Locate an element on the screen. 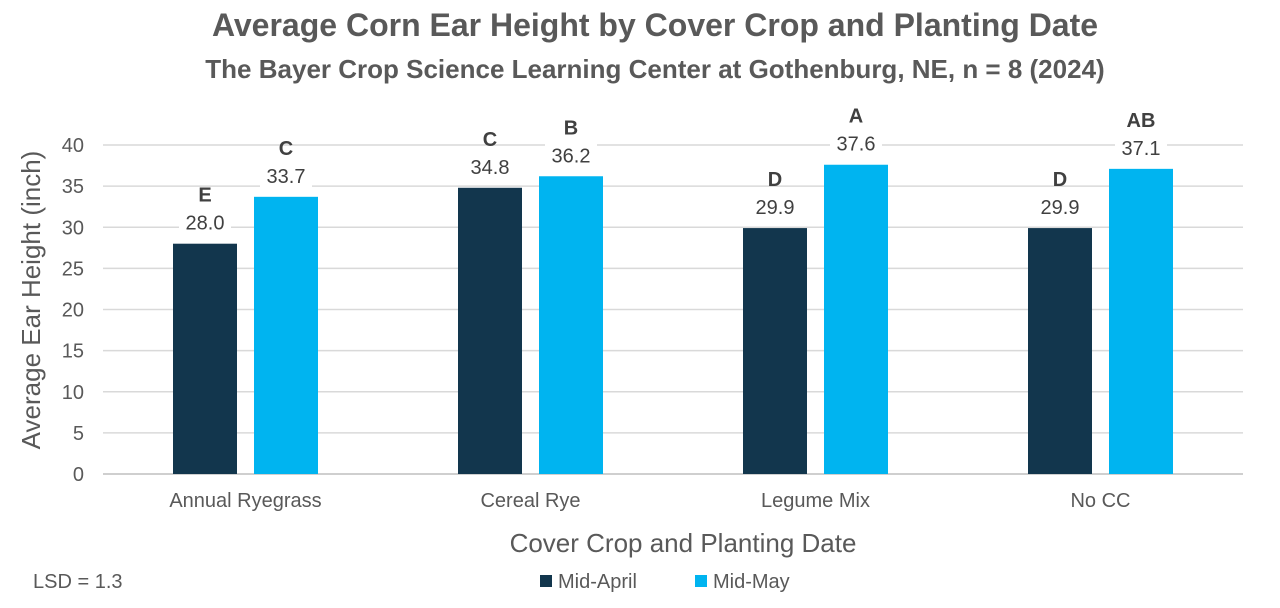 This screenshot has height=608, width=1280. data-label: 37.1 is located at coordinates (1141, 149).